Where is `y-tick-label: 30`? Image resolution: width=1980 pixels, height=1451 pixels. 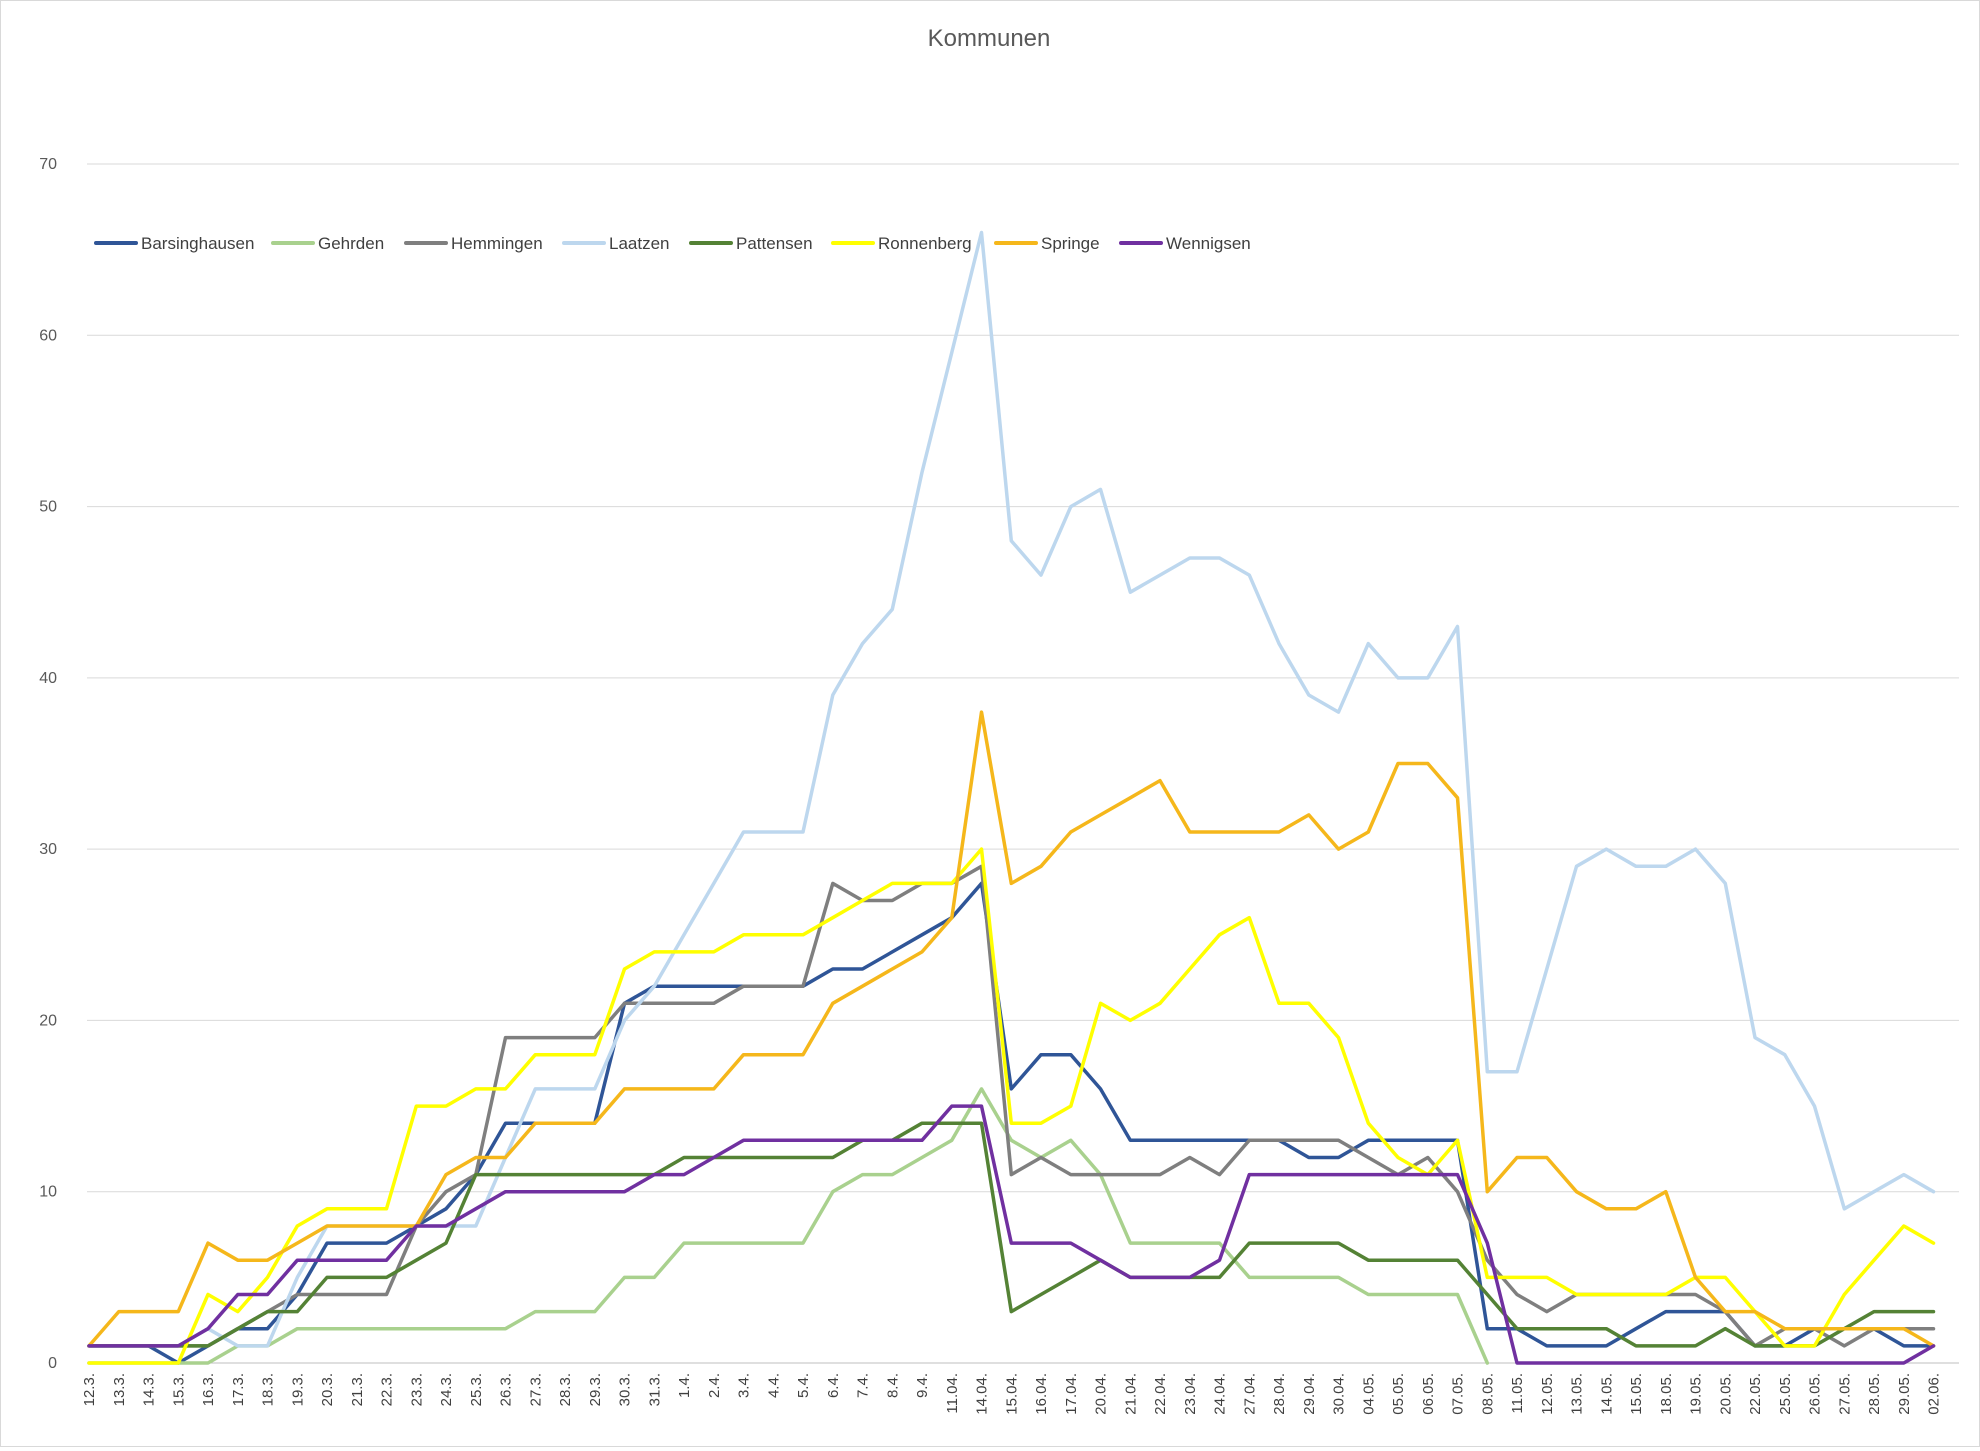 y-tick-label: 30 is located at coordinates (48, 849).